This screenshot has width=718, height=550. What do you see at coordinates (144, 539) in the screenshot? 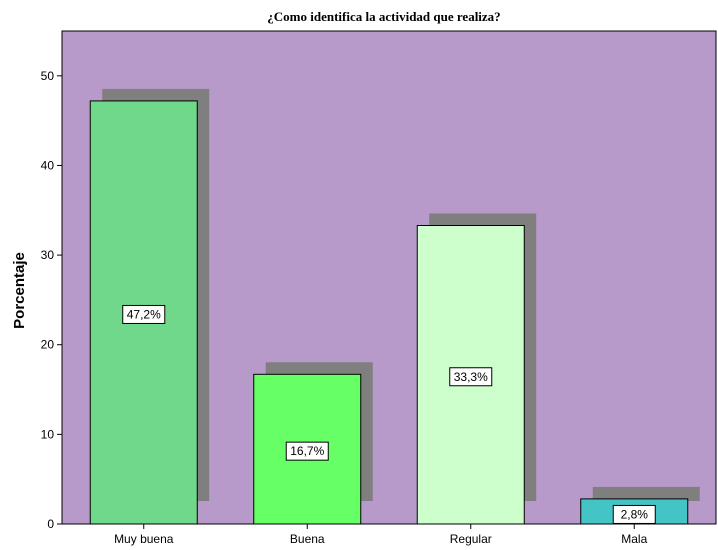
I see `x-tick-label-1: Muy buena` at bounding box center [144, 539].